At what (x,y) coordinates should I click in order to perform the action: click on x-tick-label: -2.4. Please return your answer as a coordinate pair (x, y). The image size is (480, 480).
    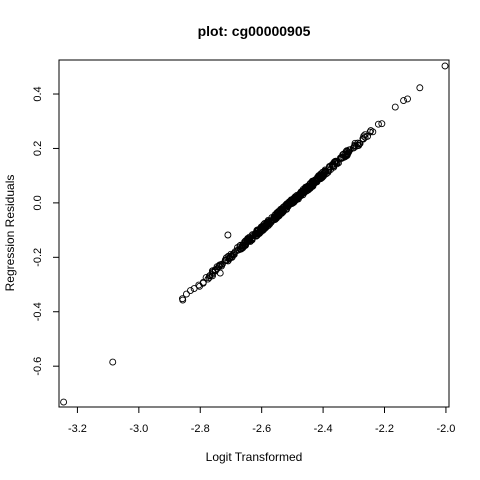
    Looking at the image, I should click on (323, 429).